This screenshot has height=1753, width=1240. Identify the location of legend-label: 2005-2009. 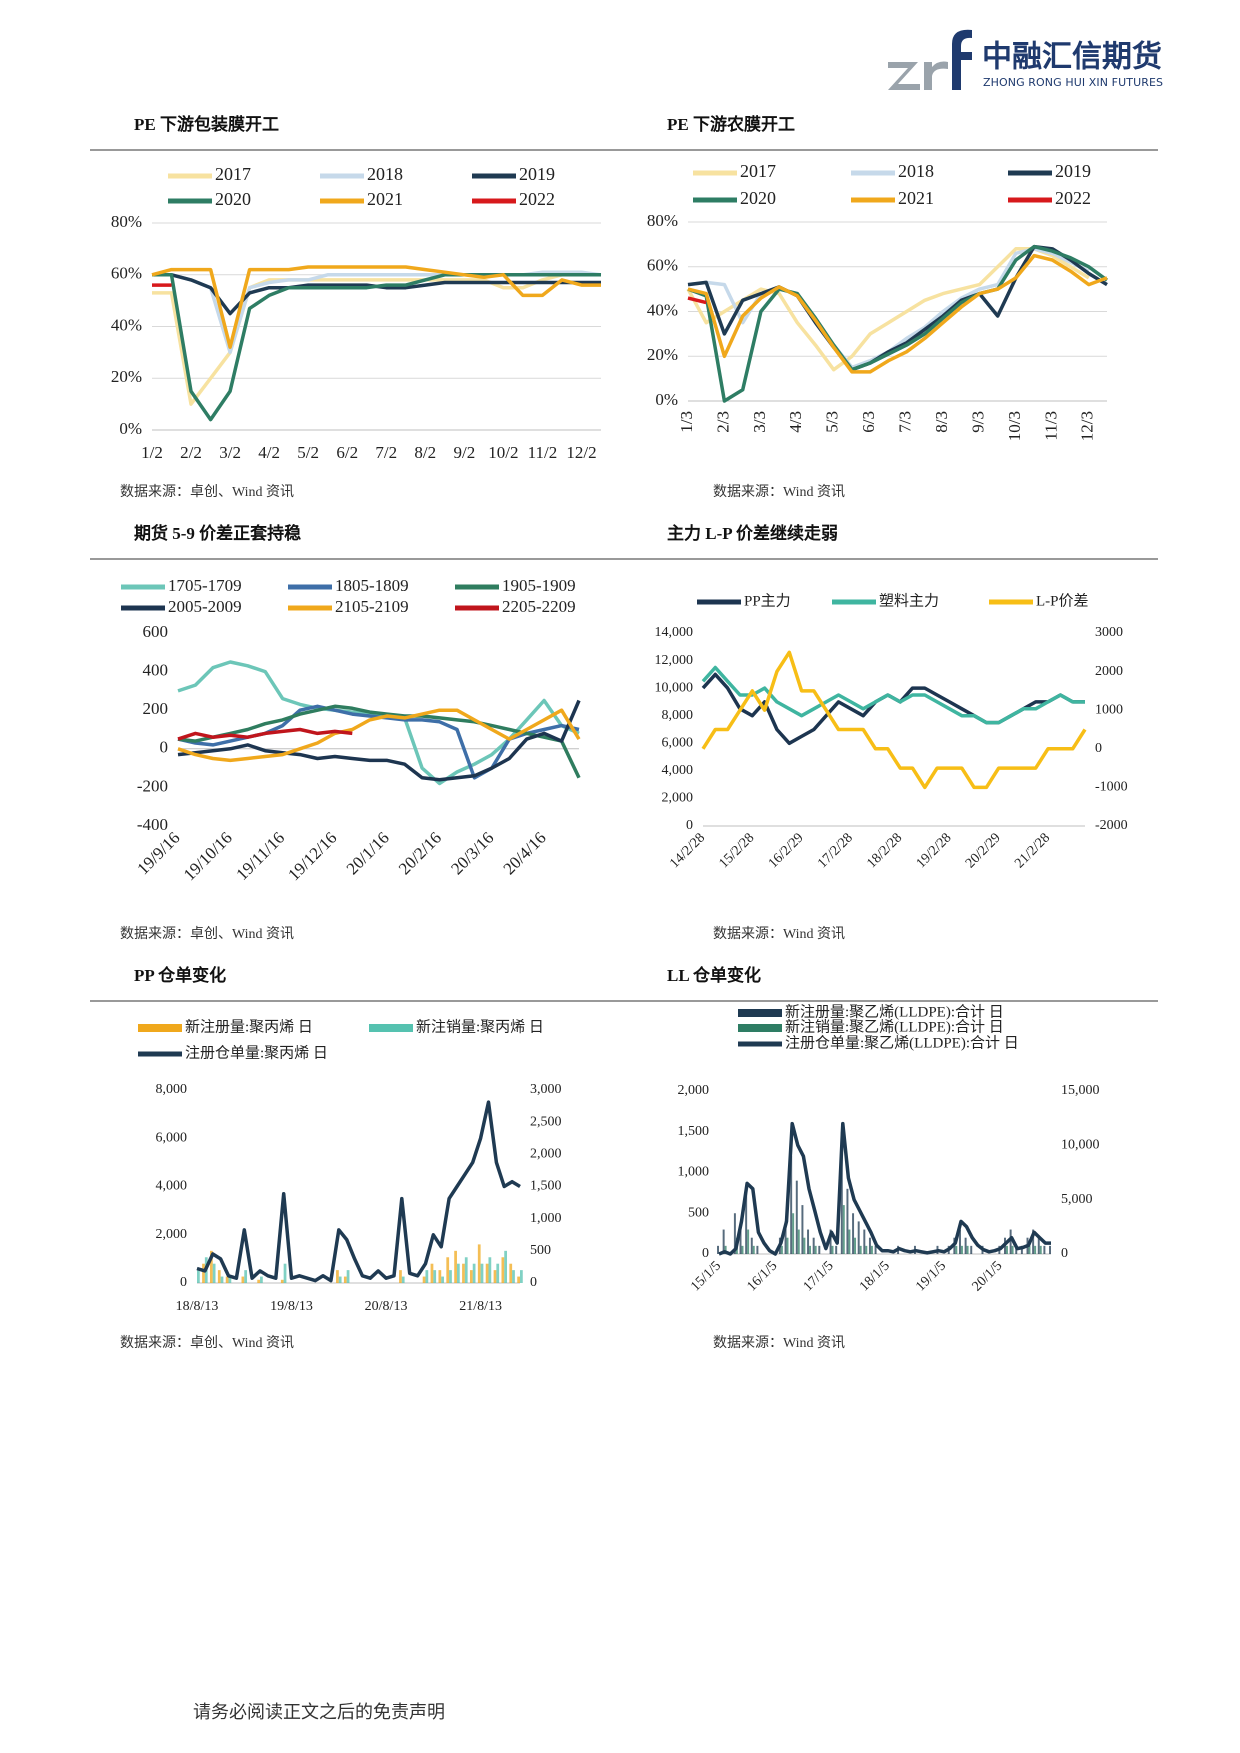
(205, 606).